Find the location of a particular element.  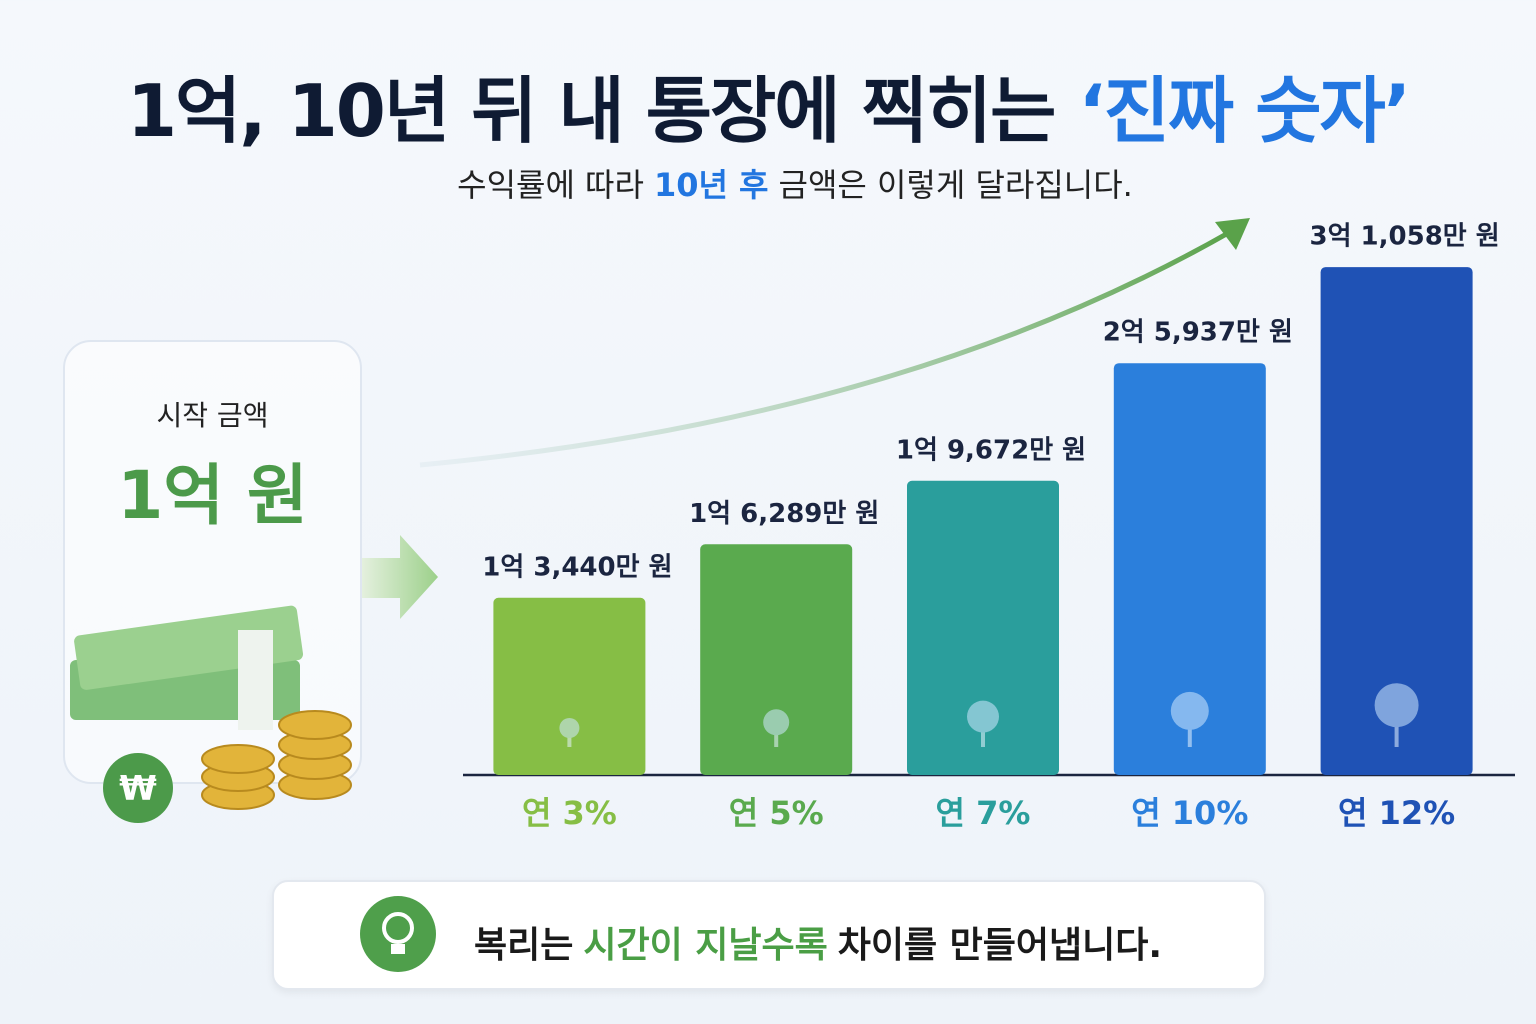

value-label: 1억 3,440만 원 is located at coordinates (577, 567).